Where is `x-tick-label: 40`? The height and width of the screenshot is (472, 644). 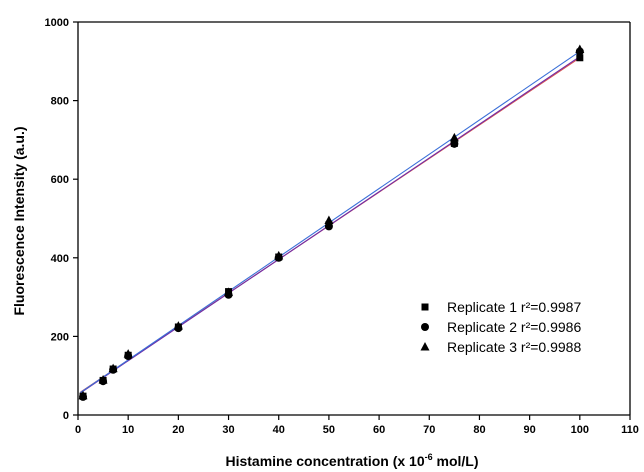
x-tick-label: 40 is located at coordinates (279, 430).